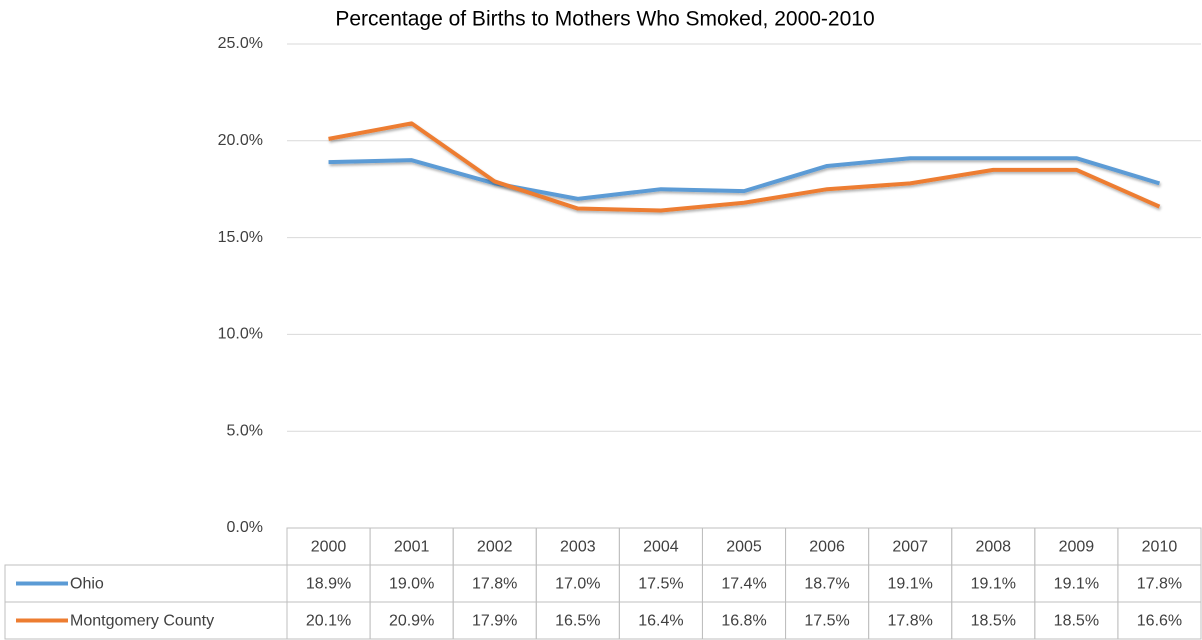 This screenshot has height=640, width=1202. Describe the element at coordinates (412, 547) in the screenshot. I see `x-tick-label: 2001` at that location.